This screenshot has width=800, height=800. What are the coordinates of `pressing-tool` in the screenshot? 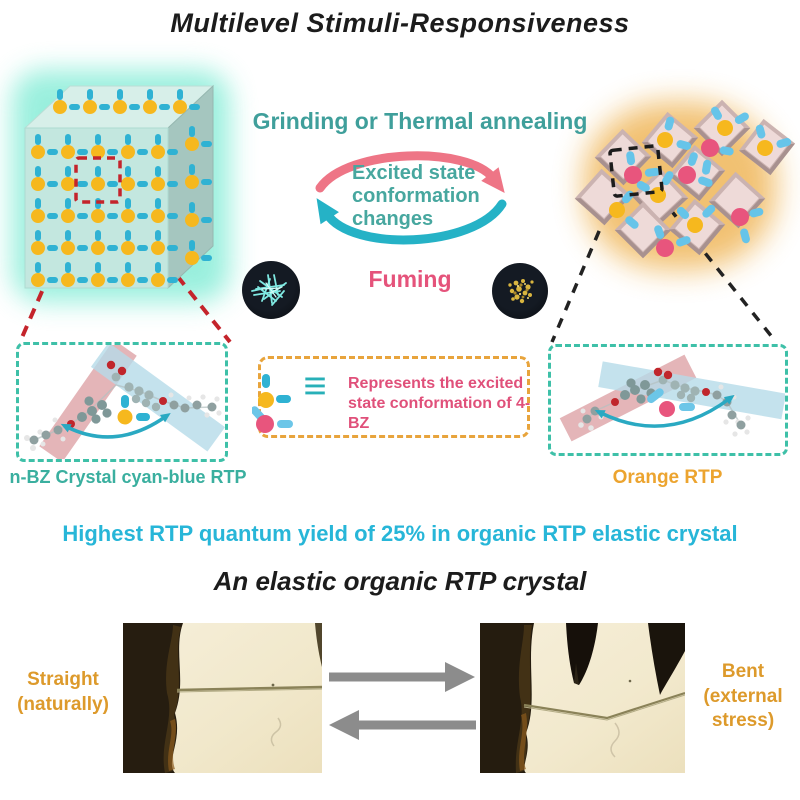 It's located at (582, 654).